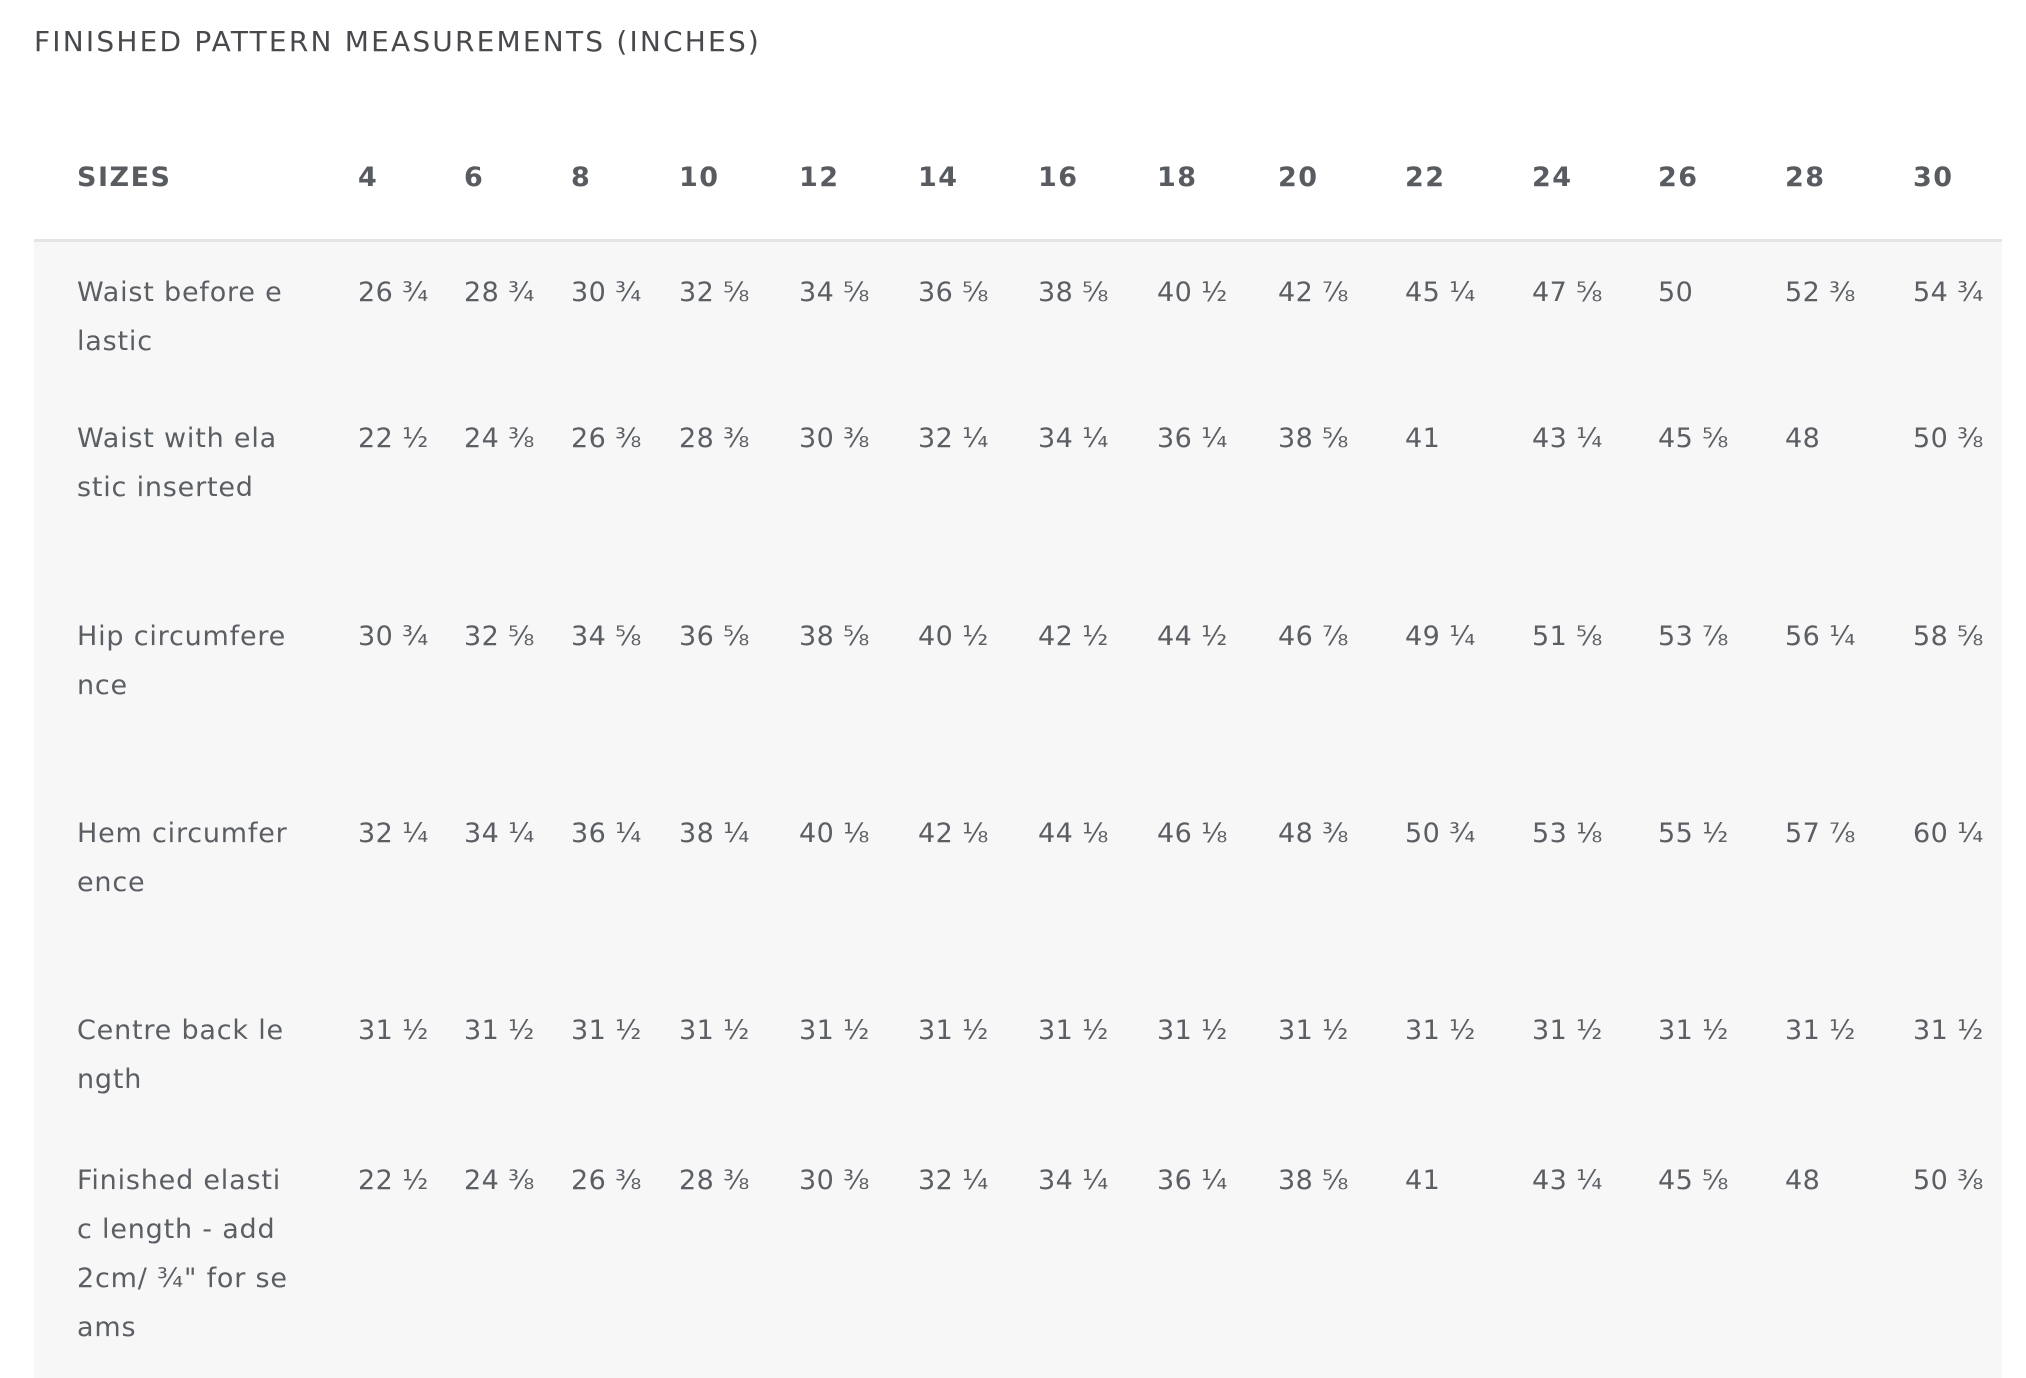  Describe the element at coordinates (1676, 292) in the screenshot. I see `measurement-cell: 50` at that location.